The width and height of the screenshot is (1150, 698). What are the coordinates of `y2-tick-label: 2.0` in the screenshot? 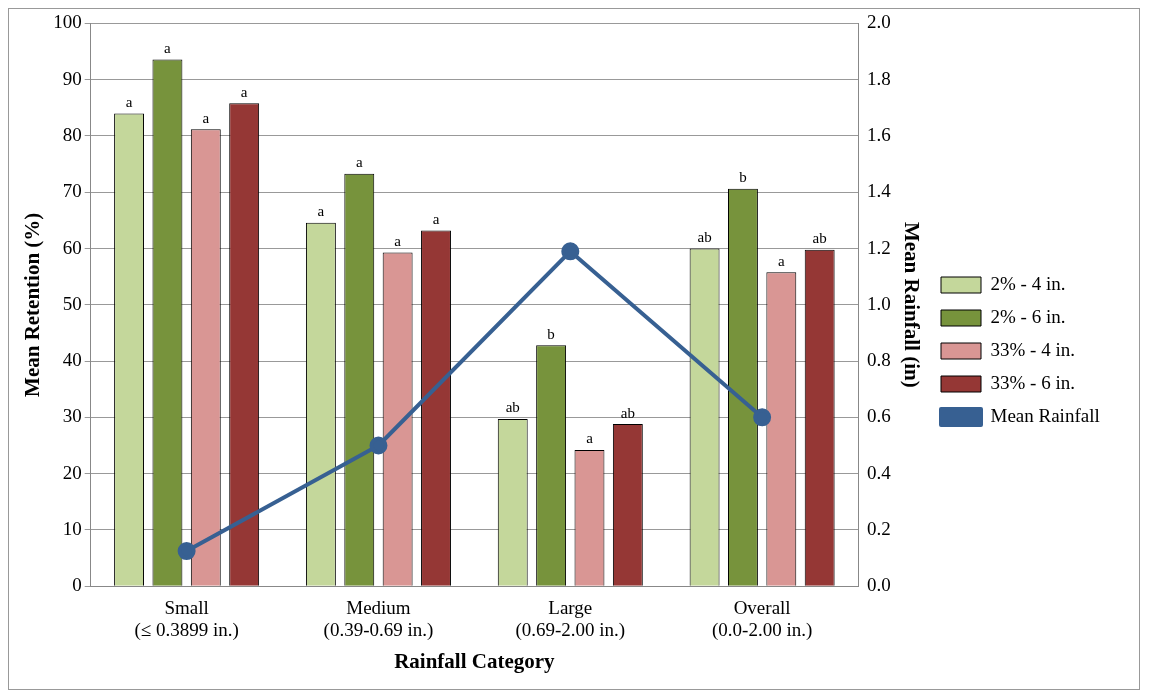 It's located at (879, 22).